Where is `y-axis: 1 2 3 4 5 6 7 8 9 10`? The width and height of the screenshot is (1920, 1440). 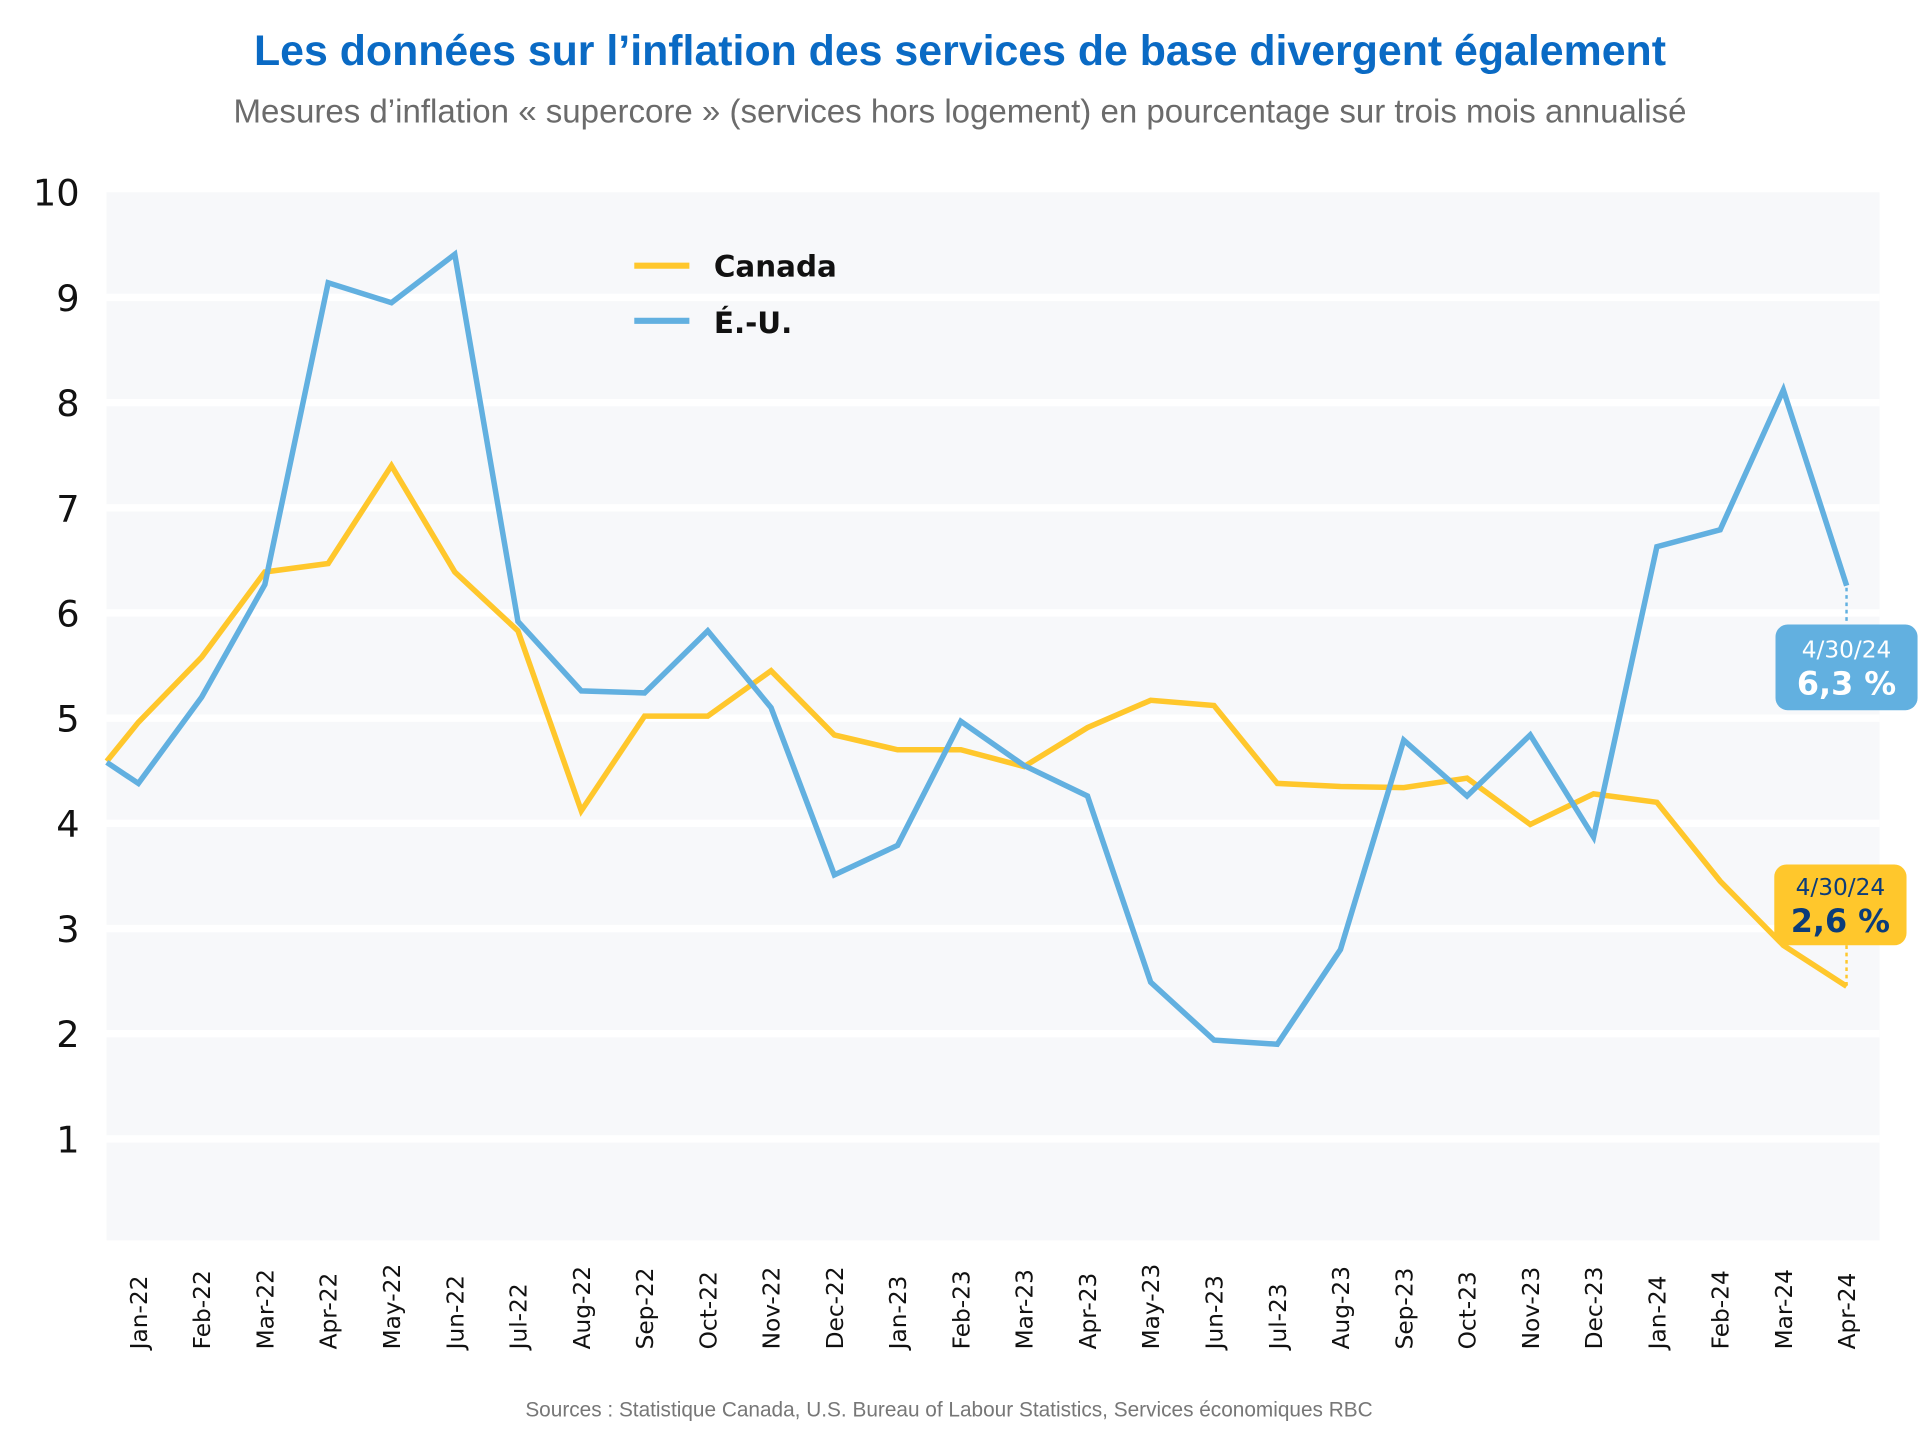 y-axis: 1 2 3 4 5 6 7 8 9 10 is located at coordinates (56, 667).